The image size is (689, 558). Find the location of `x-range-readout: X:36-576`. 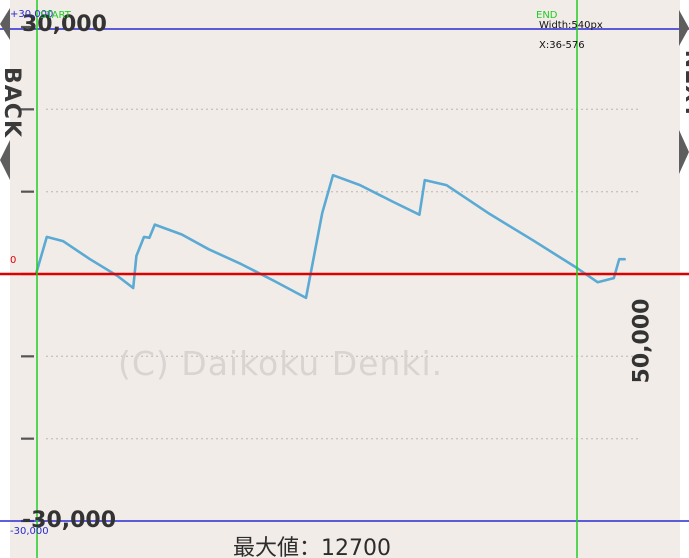

x-range-readout: X:36-576 is located at coordinates (562, 45).